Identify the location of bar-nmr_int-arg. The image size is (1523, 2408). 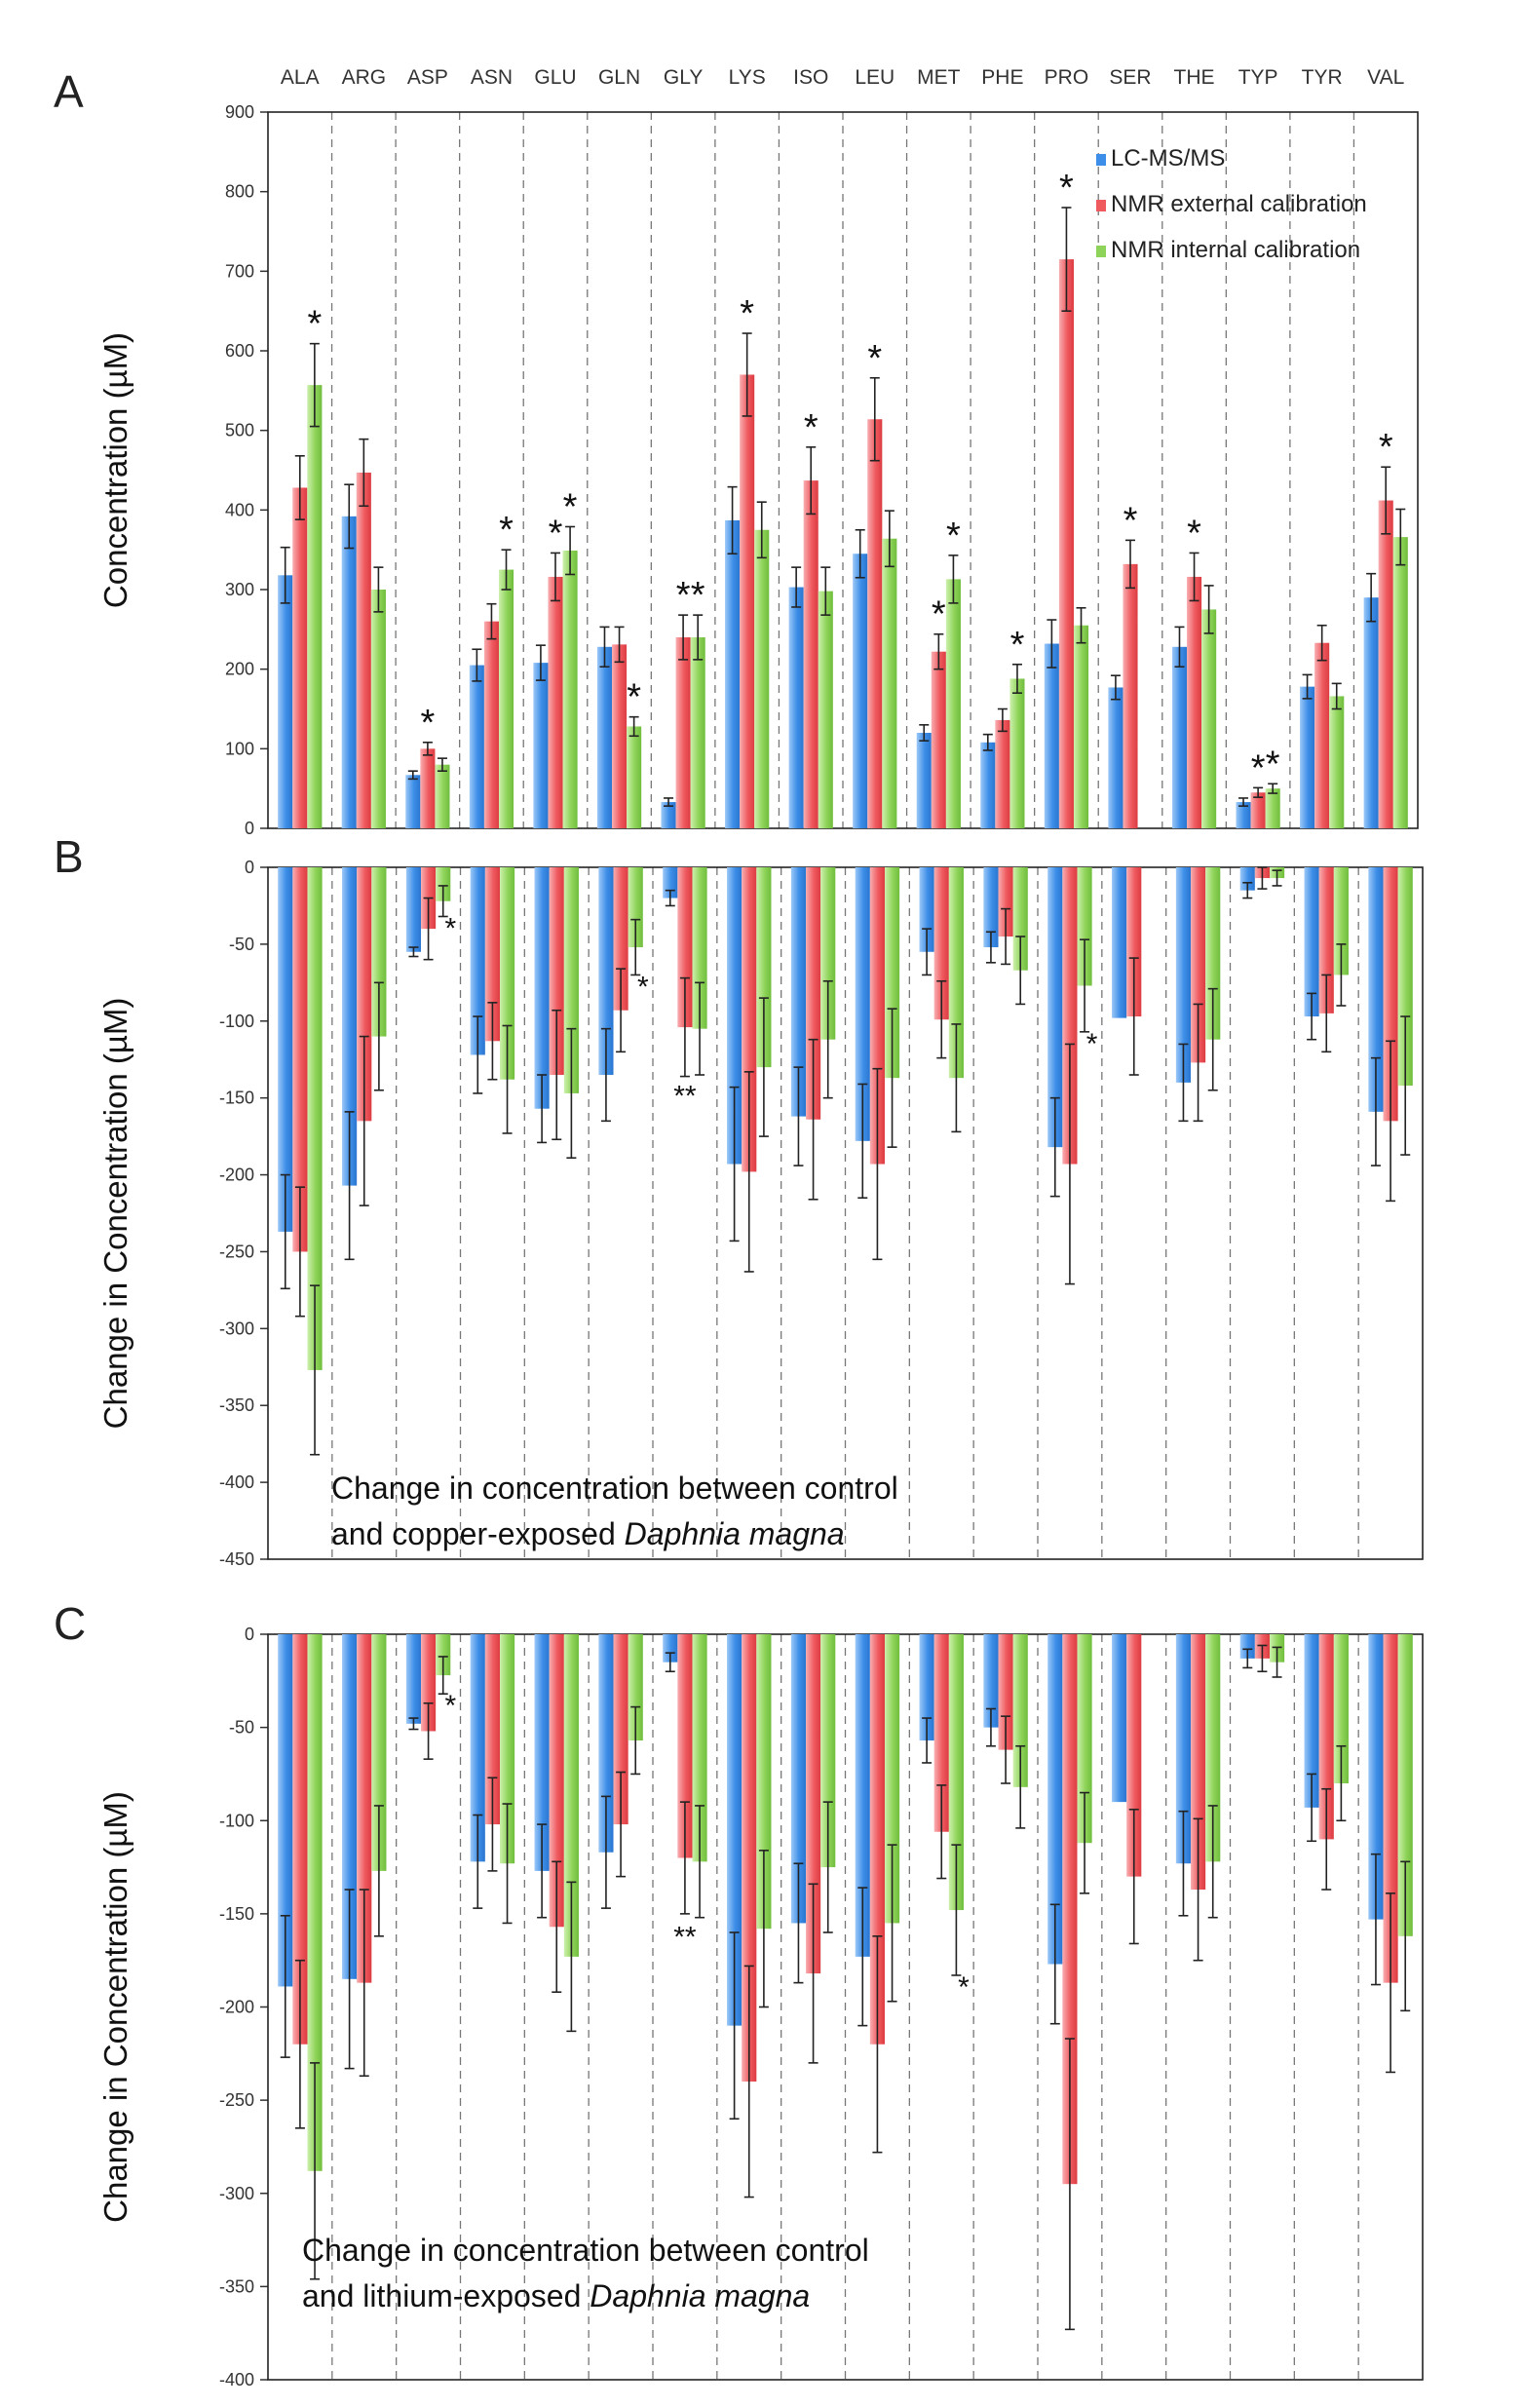
(378, 709).